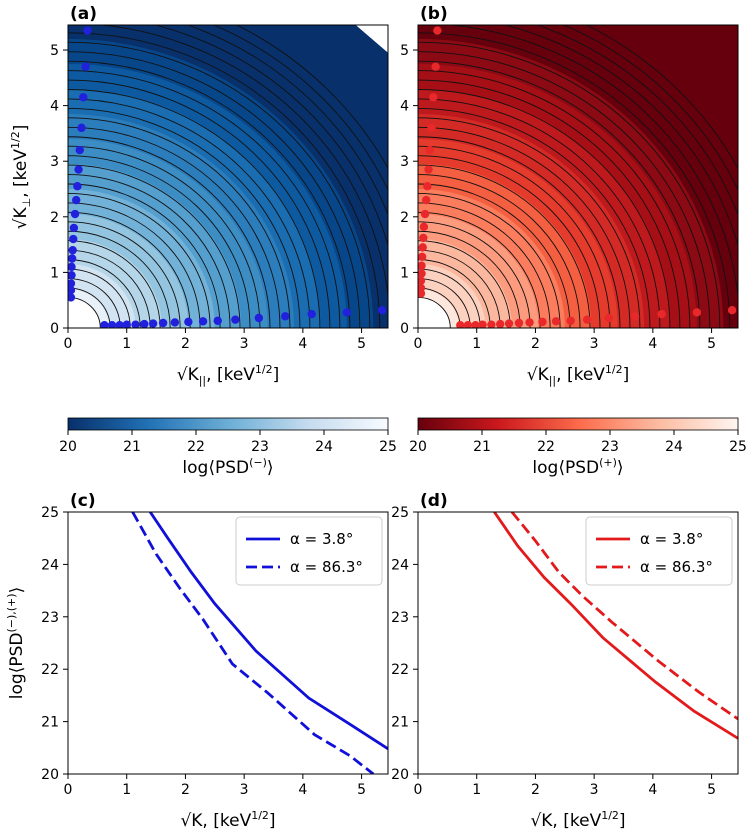 Image resolution: width=749 pixels, height=834 pixels. I want to click on axes-frame-c, so click(228, 643).